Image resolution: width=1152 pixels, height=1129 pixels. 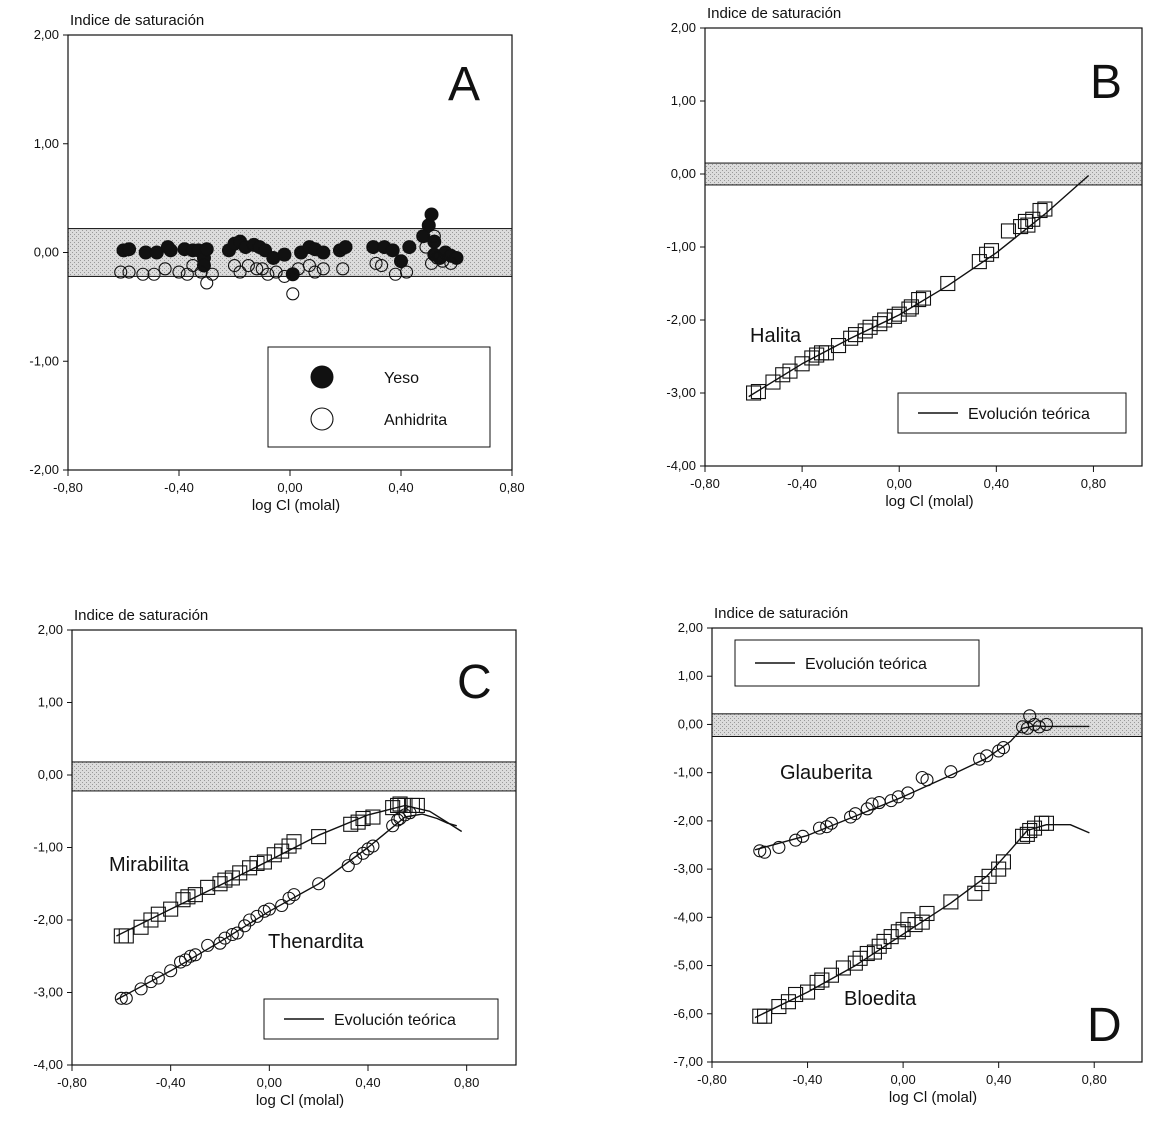 I want to click on panel-letter-c: C, so click(x=474, y=682).